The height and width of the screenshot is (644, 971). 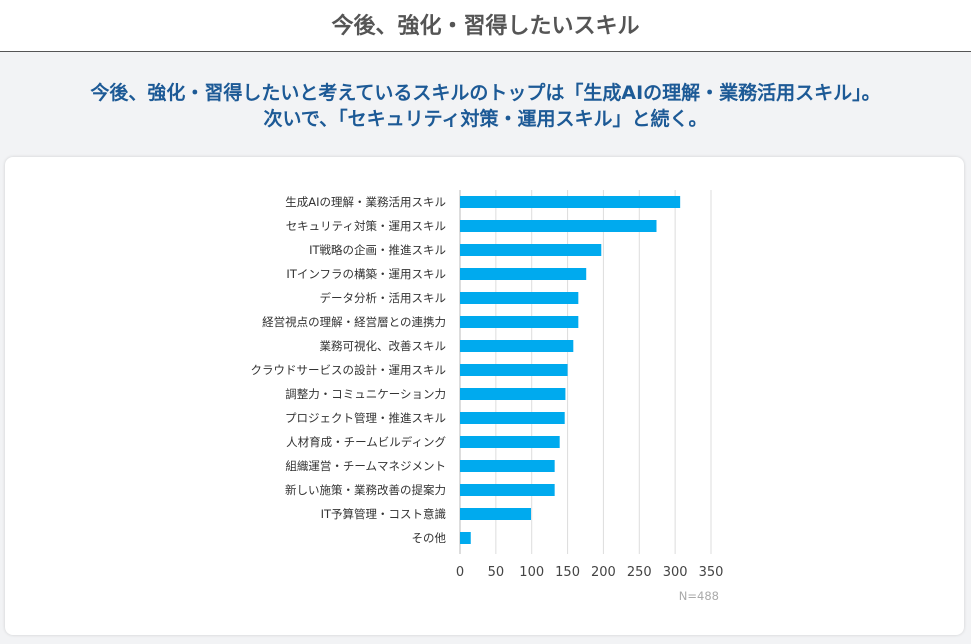 What do you see at coordinates (603, 572) in the screenshot?
I see `x-tick-label: 200` at bounding box center [603, 572].